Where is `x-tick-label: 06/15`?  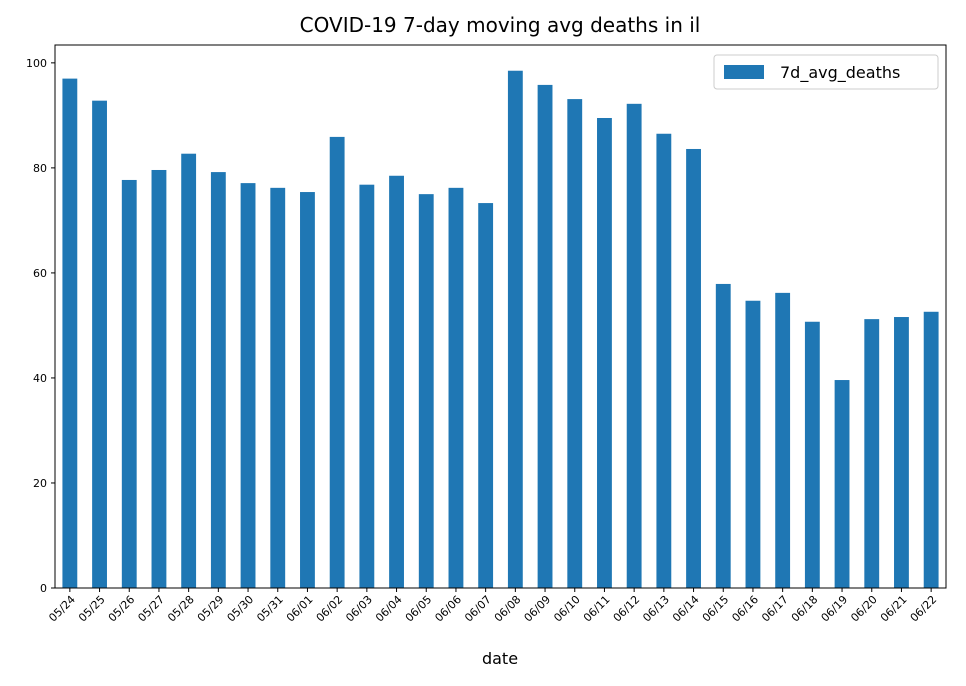 x-tick-label: 06/15 is located at coordinates (716, 609).